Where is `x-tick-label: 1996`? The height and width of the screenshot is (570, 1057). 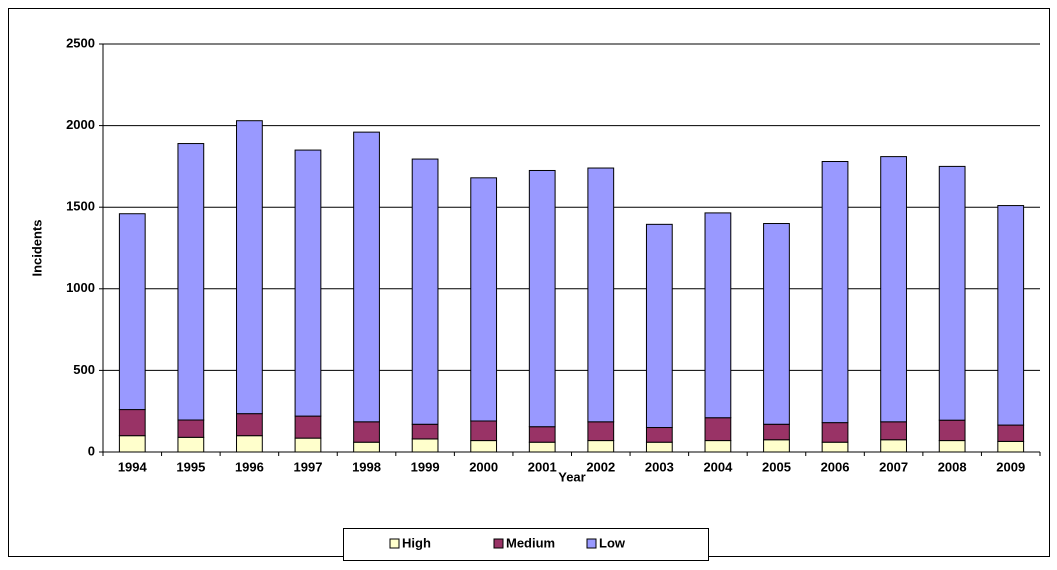 x-tick-label: 1996 is located at coordinates (249, 466).